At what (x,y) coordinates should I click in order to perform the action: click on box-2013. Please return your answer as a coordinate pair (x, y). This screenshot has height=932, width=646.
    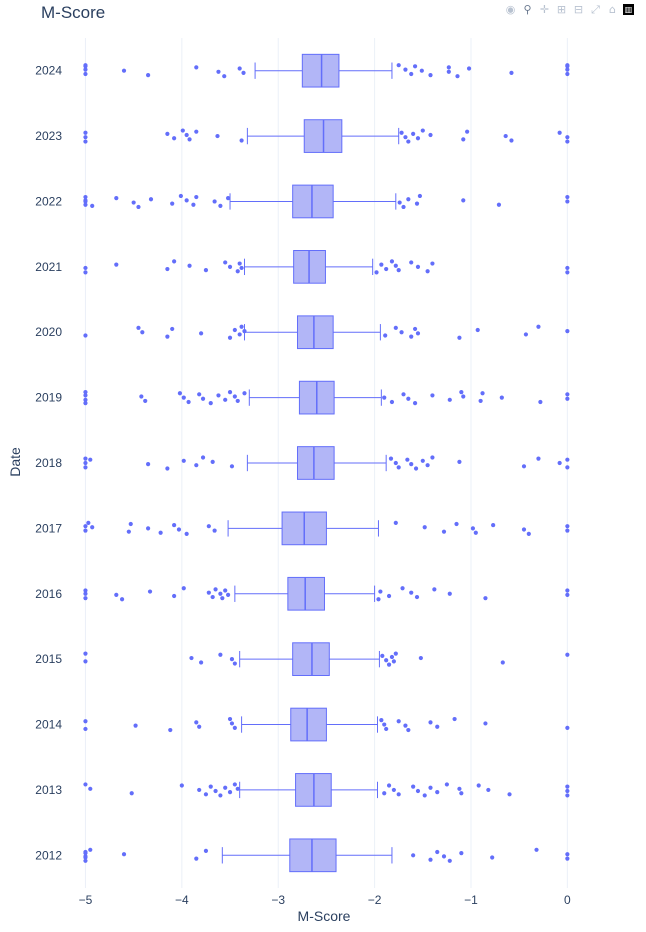
    Looking at the image, I should click on (308, 790).